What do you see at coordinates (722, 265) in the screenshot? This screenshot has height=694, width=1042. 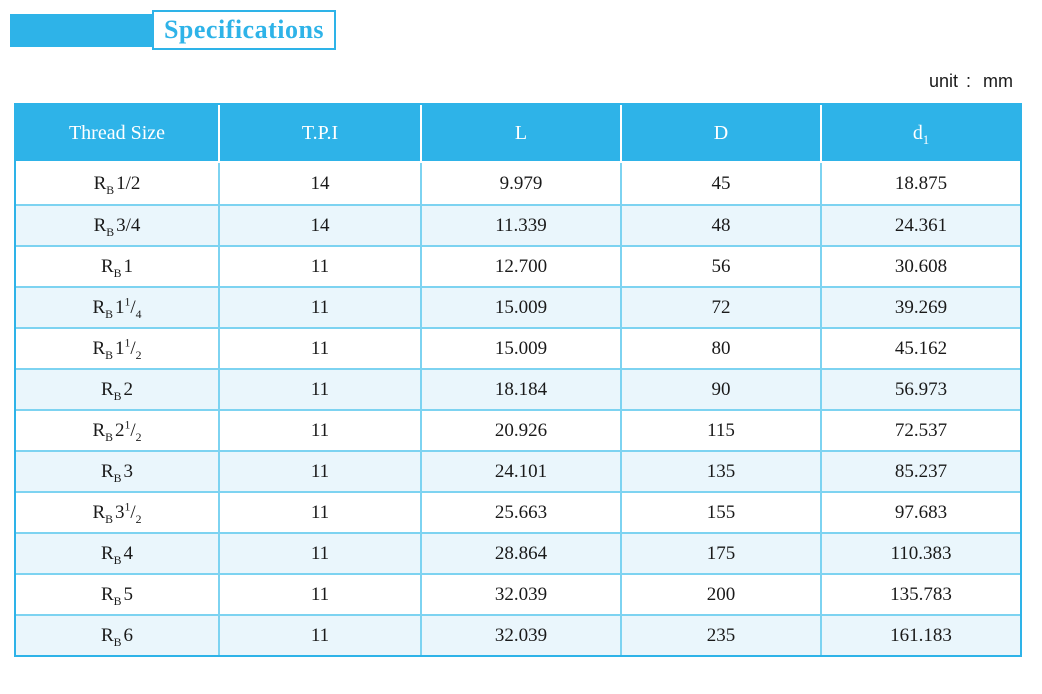 I see `d-cell: 56` at bounding box center [722, 265].